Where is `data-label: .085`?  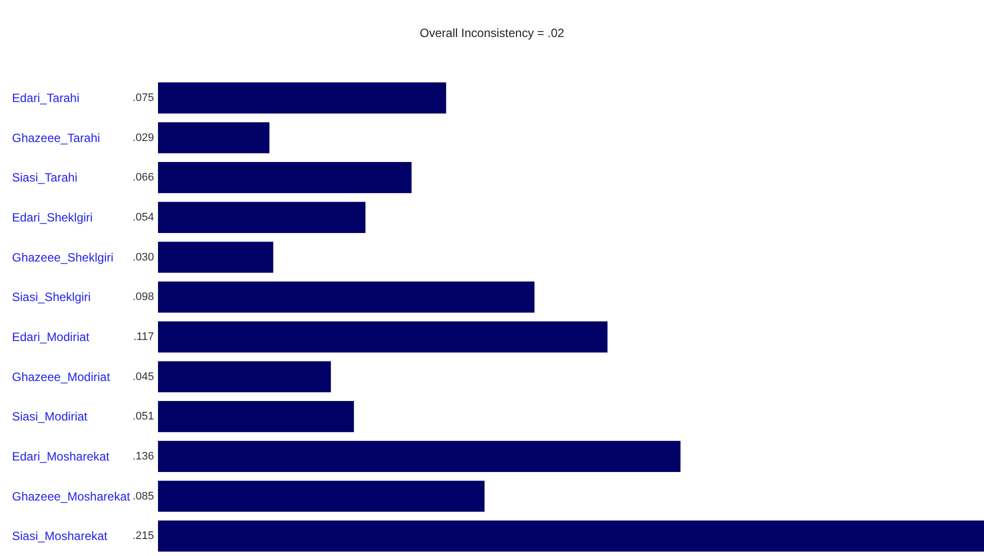 data-label: .085 is located at coordinates (143, 496).